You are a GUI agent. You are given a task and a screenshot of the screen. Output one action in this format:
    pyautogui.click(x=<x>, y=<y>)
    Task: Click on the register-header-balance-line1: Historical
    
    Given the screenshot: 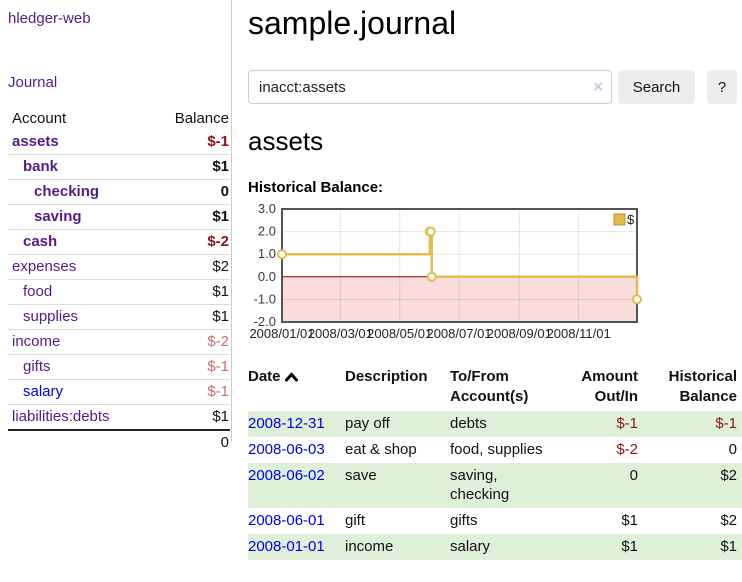 What is the action you would take?
    pyautogui.click(x=702, y=376)
    